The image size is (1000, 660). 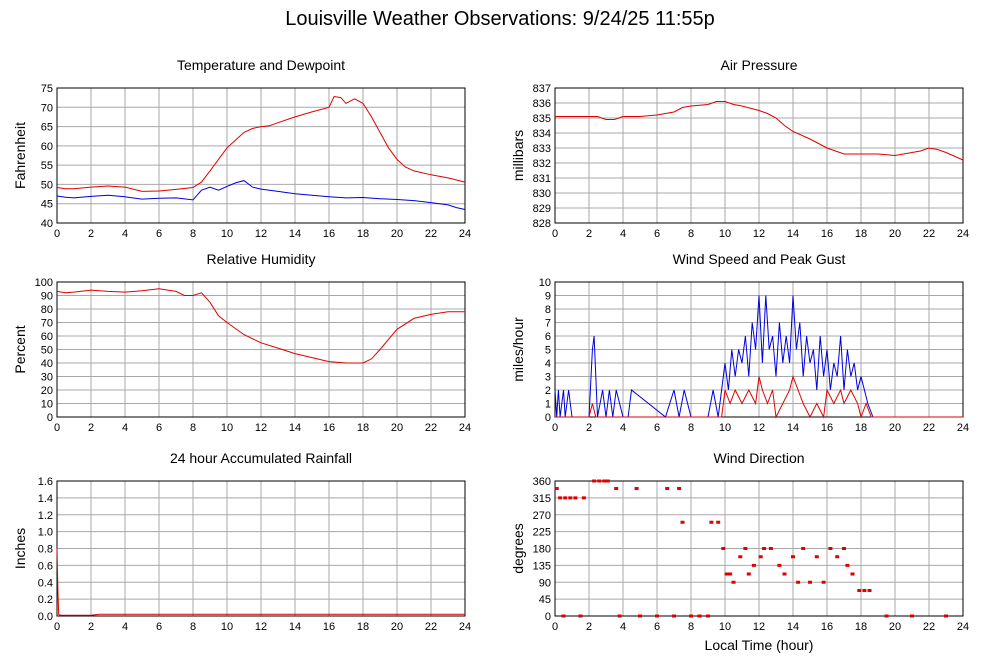 I want to click on y-tick-label: 270, so click(x=542, y=516).